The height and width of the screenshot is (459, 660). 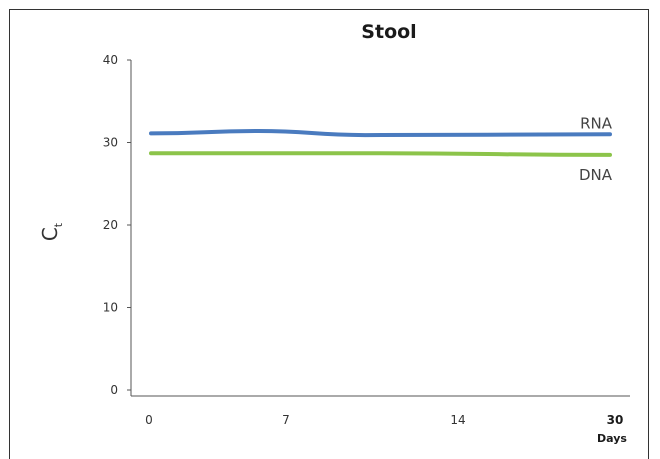 What do you see at coordinates (110, 60) in the screenshot?
I see `y-tick-label: 40` at bounding box center [110, 60].